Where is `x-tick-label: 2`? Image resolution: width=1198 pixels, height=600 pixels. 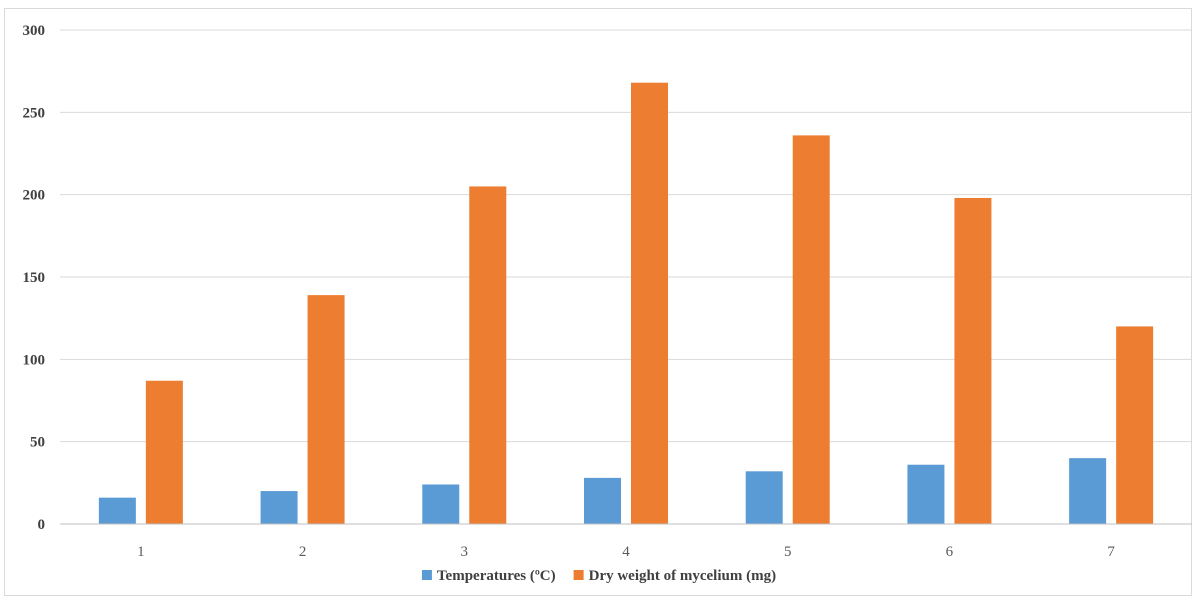
x-tick-label: 2 is located at coordinates (303, 552).